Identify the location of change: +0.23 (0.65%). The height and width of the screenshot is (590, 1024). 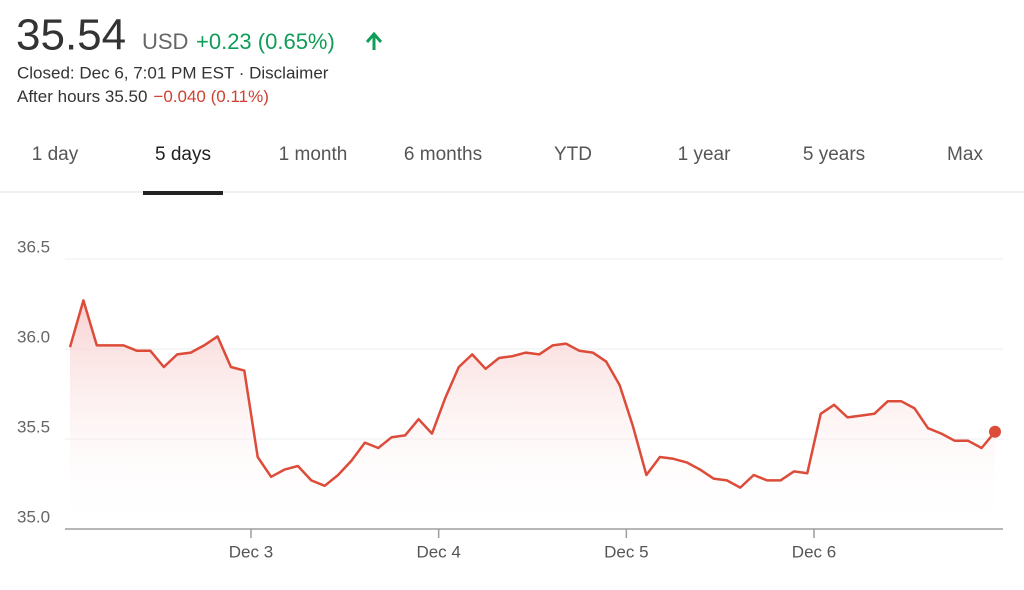
(265, 41).